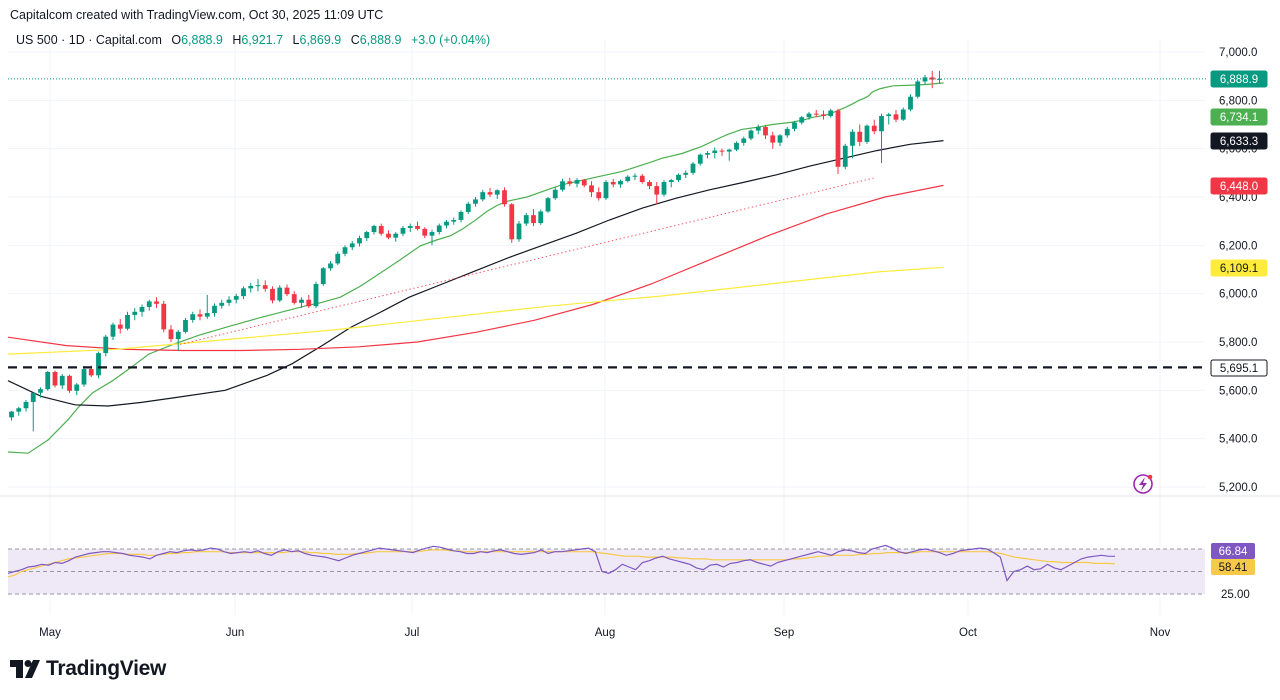 Image resolution: width=1280 pixels, height=700 pixels. Describe the element at coordinates (296, 40) in the screenshot. I see `low-label: L` at that location.